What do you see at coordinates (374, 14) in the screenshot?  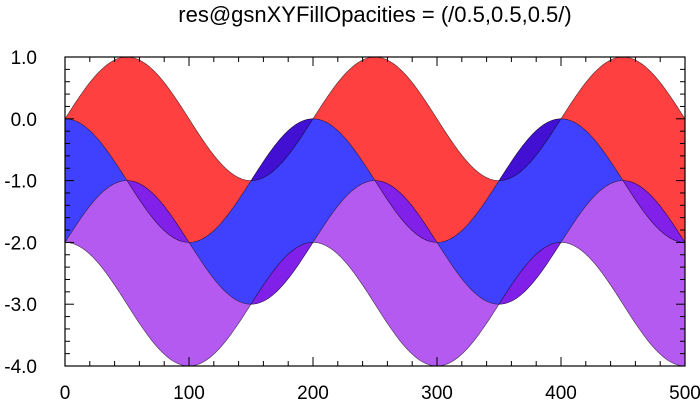 I see `chart-title: res@gsnXYFillOpacities = (/0.5,0.5,0.5/)` at bounding box center [374, 14].